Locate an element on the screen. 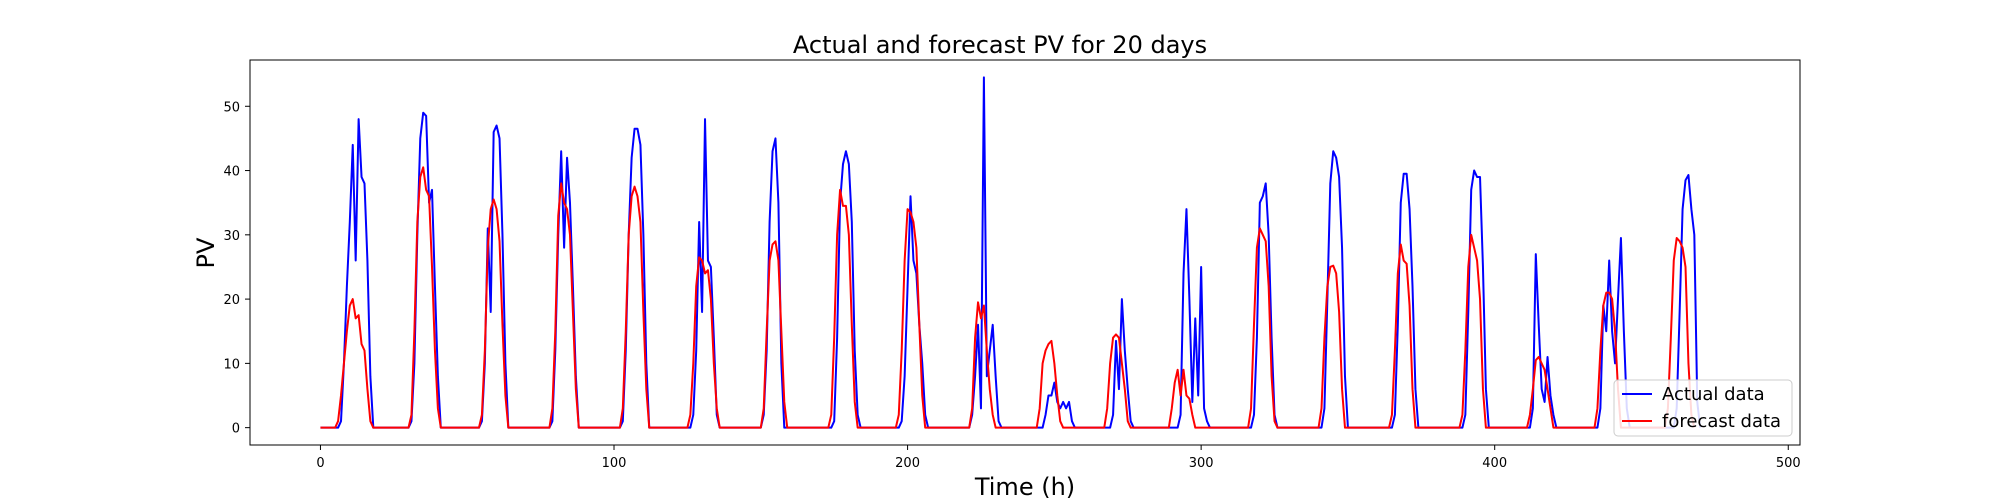  y-tick-label: 50 is located at coordinates (231, 107).